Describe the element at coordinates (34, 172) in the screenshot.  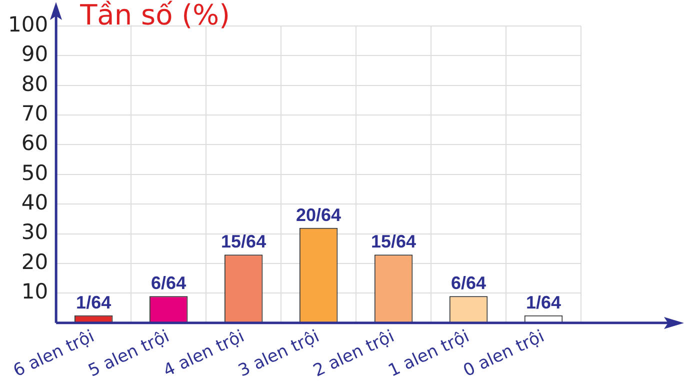
I see `y-tick-label: 50` at that location.